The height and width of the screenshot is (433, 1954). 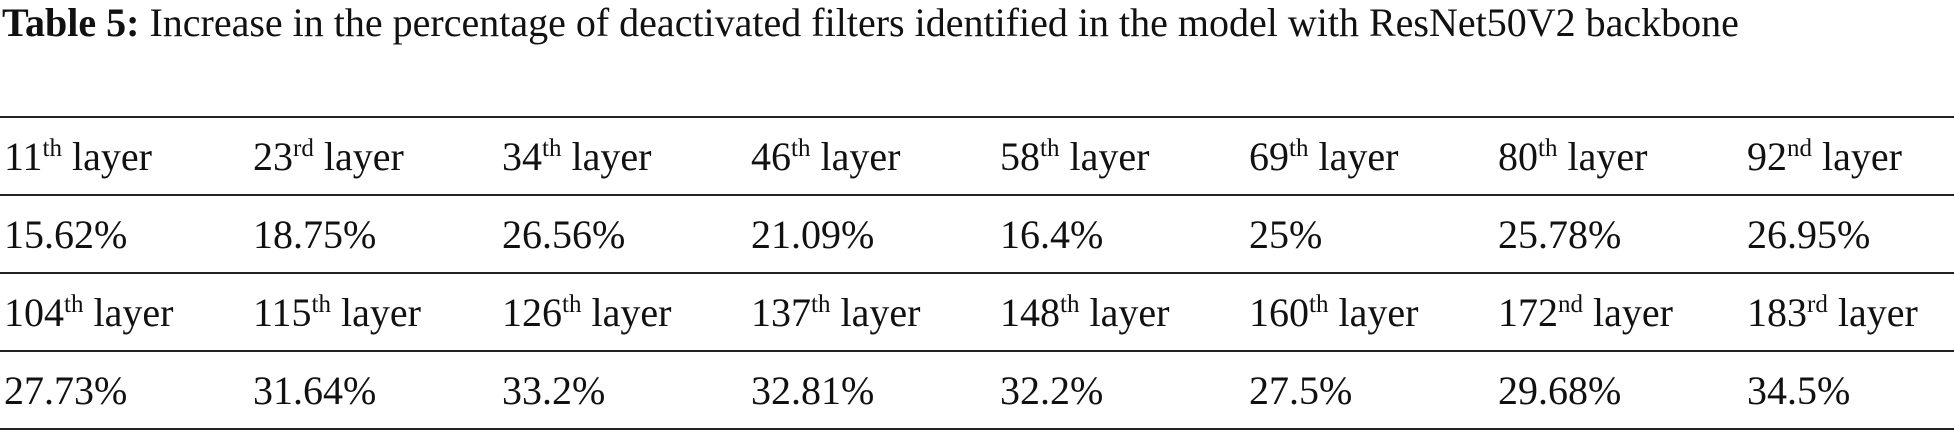 What do you see at coordinates (315, 390) in the screenshot?
I see `cell-value: 31.64%` at bounding box center [315, 390].